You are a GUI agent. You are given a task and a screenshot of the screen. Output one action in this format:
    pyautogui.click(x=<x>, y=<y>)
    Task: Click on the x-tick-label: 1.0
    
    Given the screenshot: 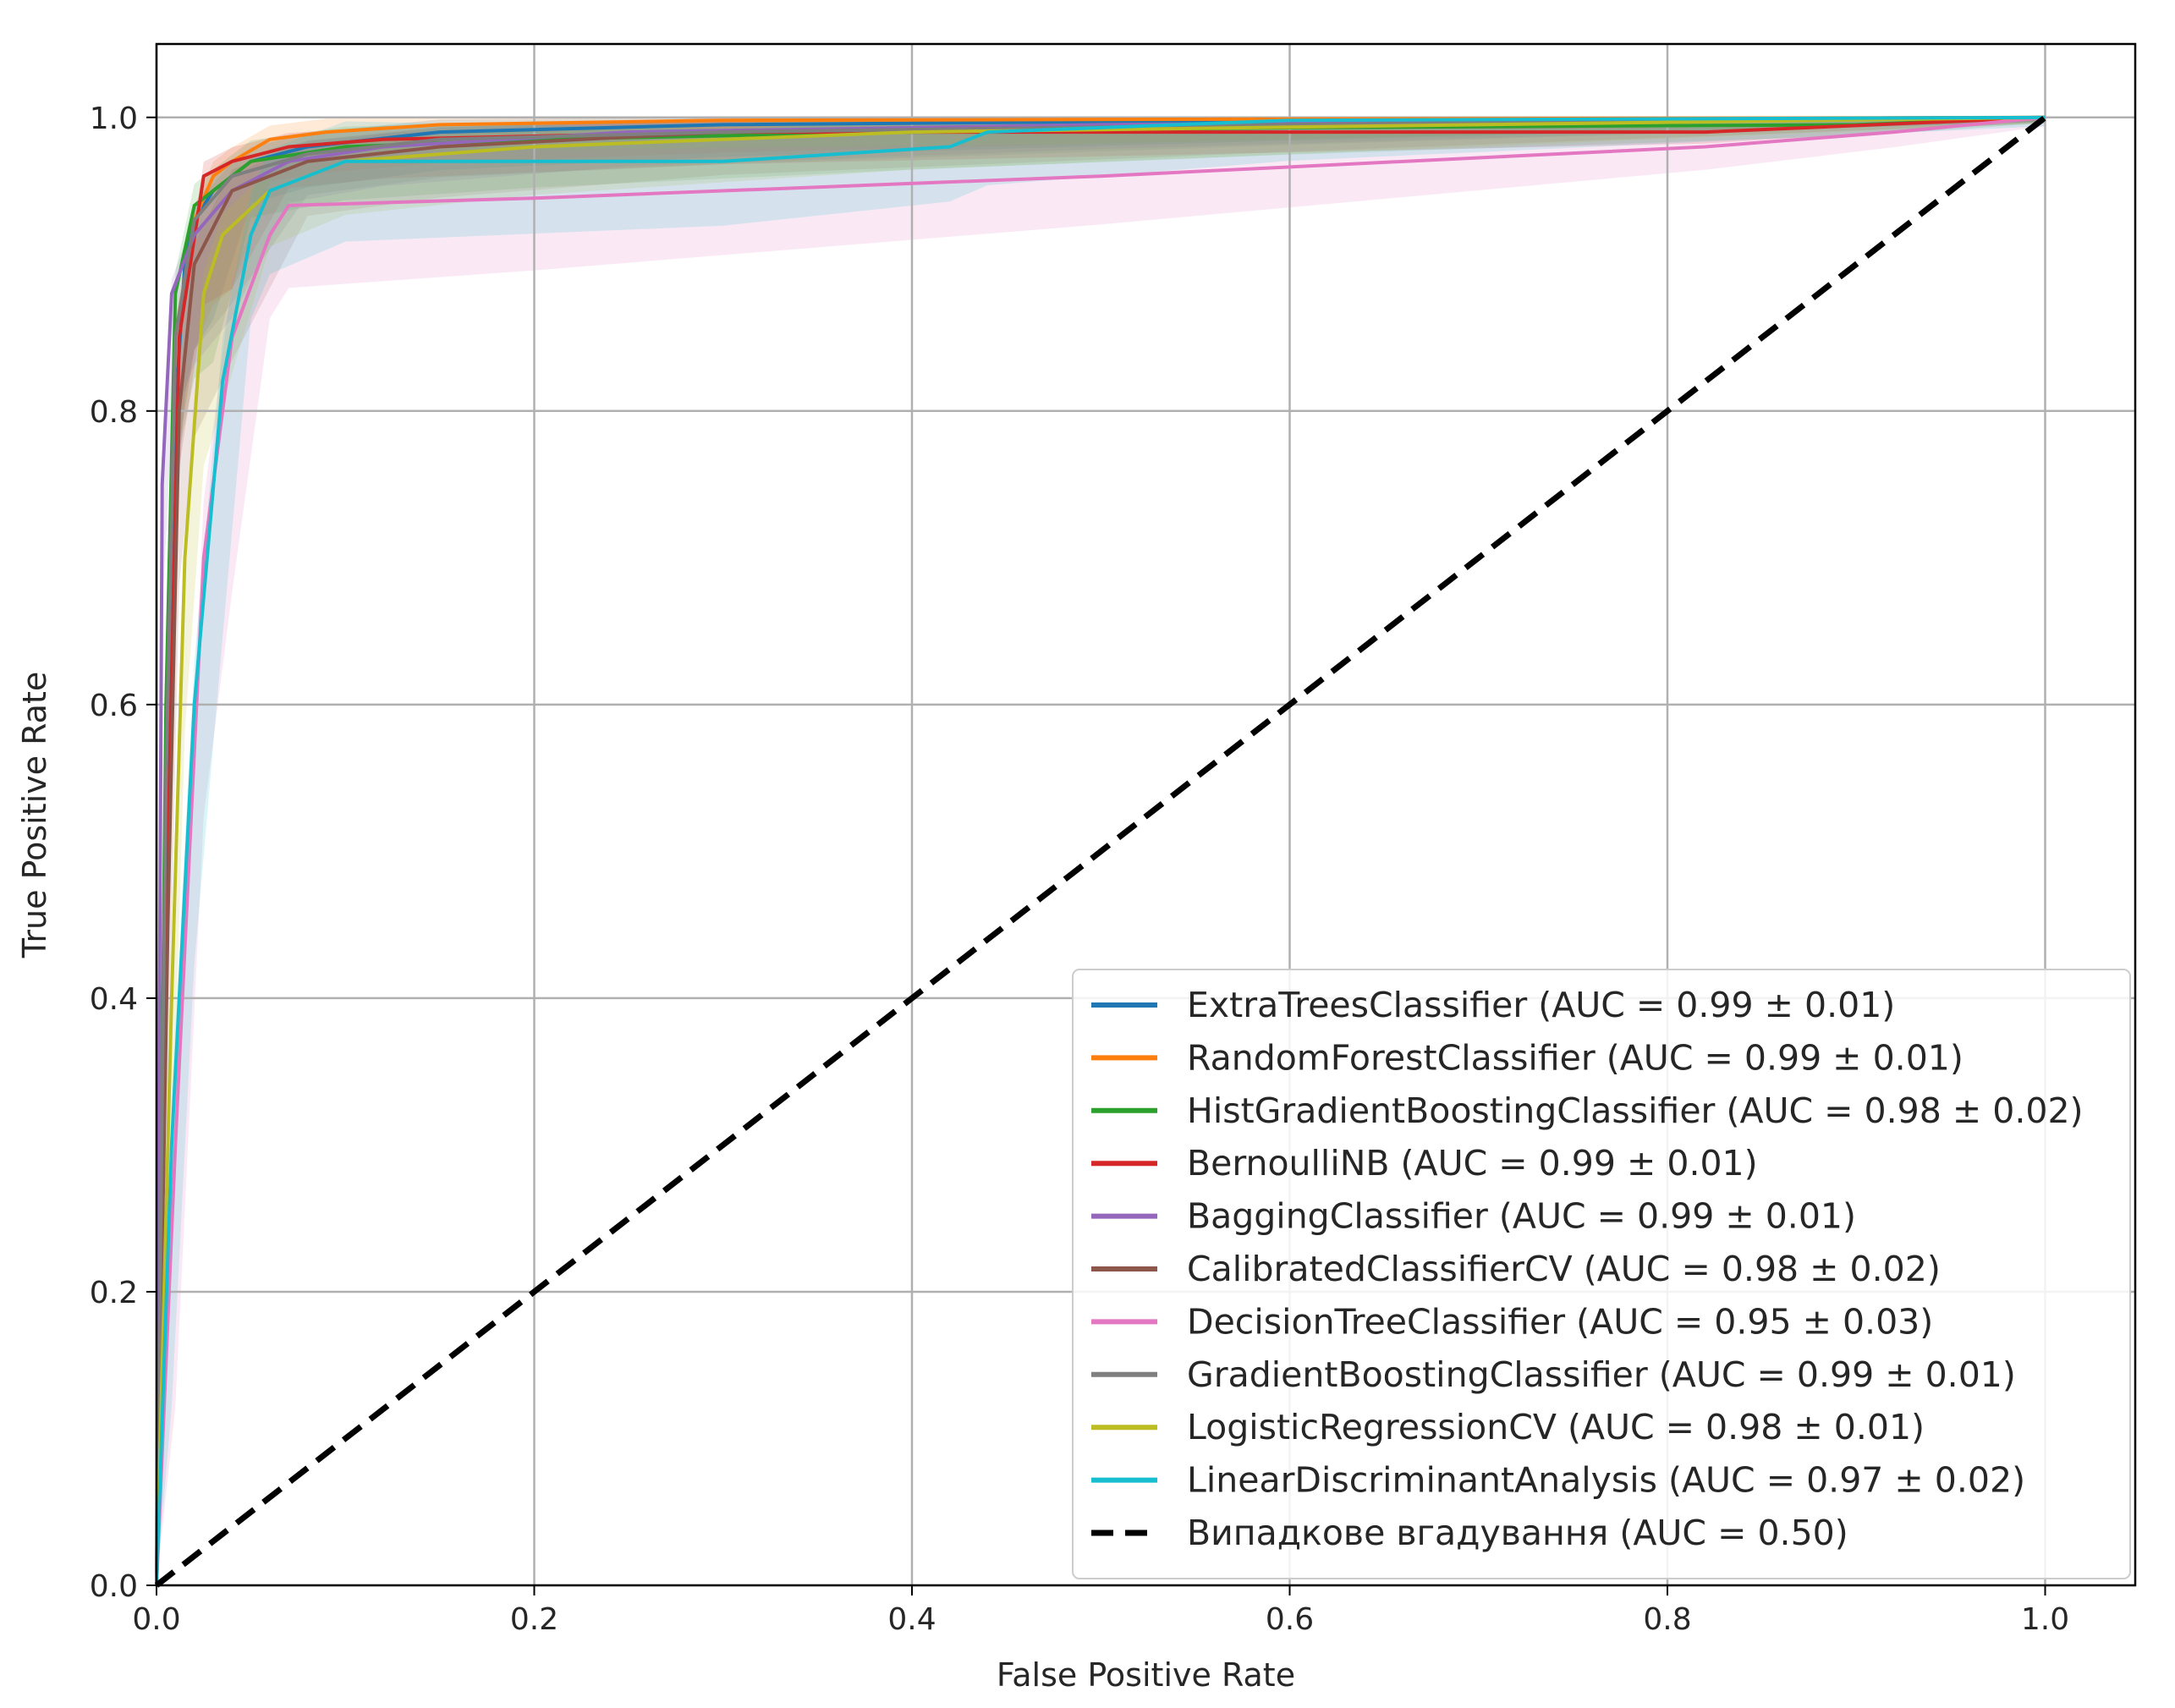 What is the action you would take?
    pyautogui.click(x=2045, y=1619)
    